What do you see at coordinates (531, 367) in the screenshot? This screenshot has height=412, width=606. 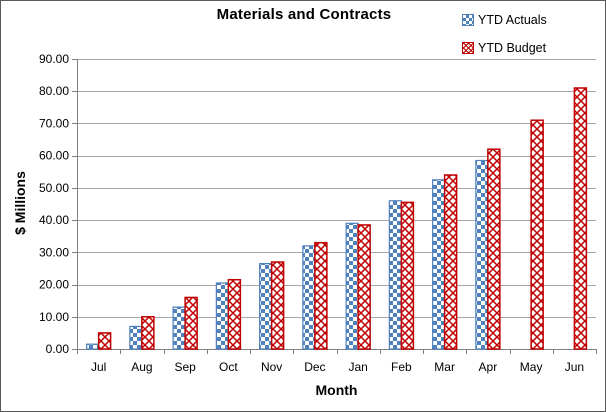 I see `x-tick-label-may: May` at bounding box center [531, 367].